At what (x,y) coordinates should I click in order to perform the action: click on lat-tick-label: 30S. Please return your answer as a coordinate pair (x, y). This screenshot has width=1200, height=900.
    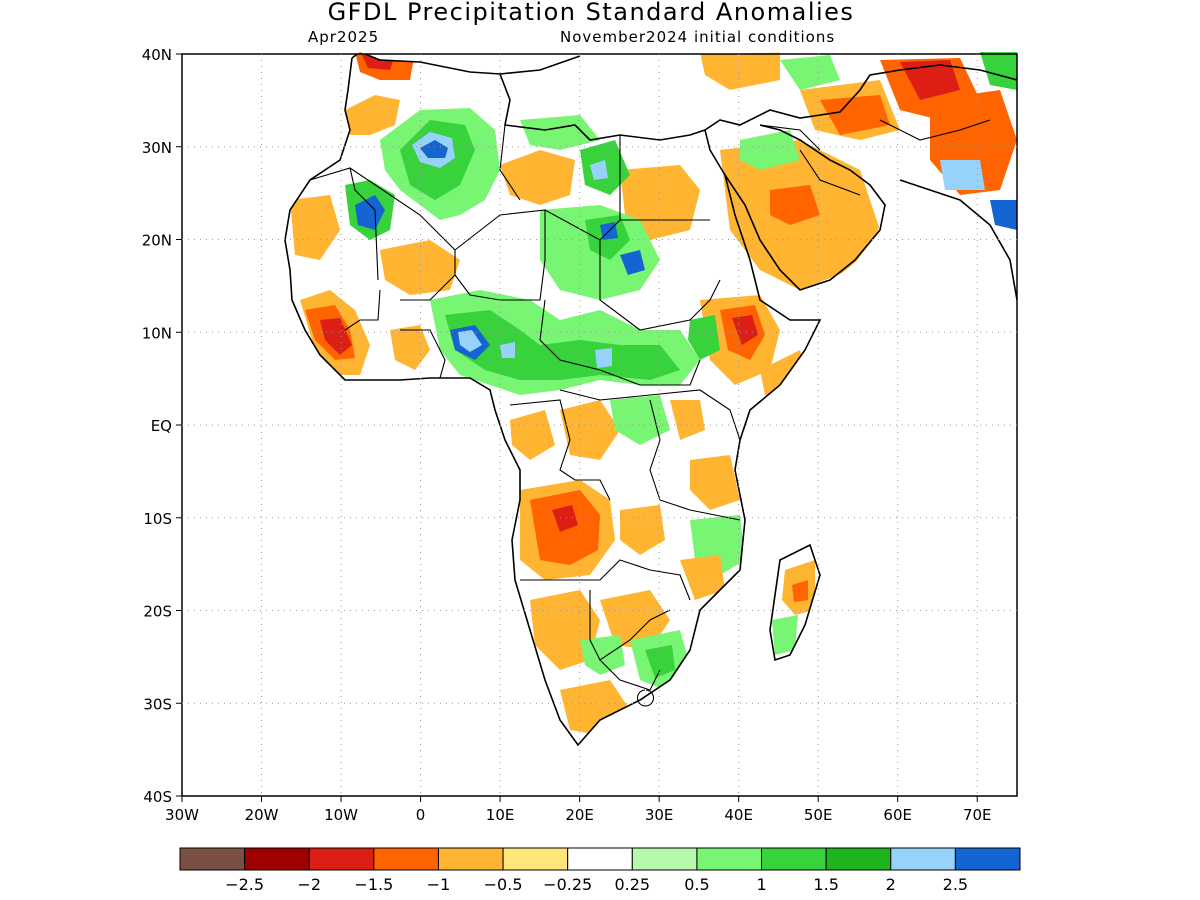
    Looking at the image, I should click on (157, 704).